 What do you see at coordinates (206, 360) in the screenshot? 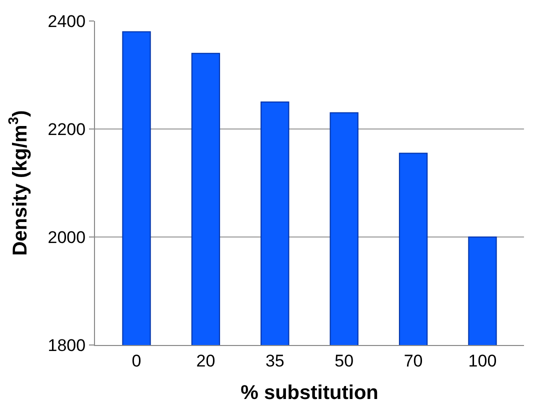
I see `x-tick-label: 20` at bounding box center [206, 360].